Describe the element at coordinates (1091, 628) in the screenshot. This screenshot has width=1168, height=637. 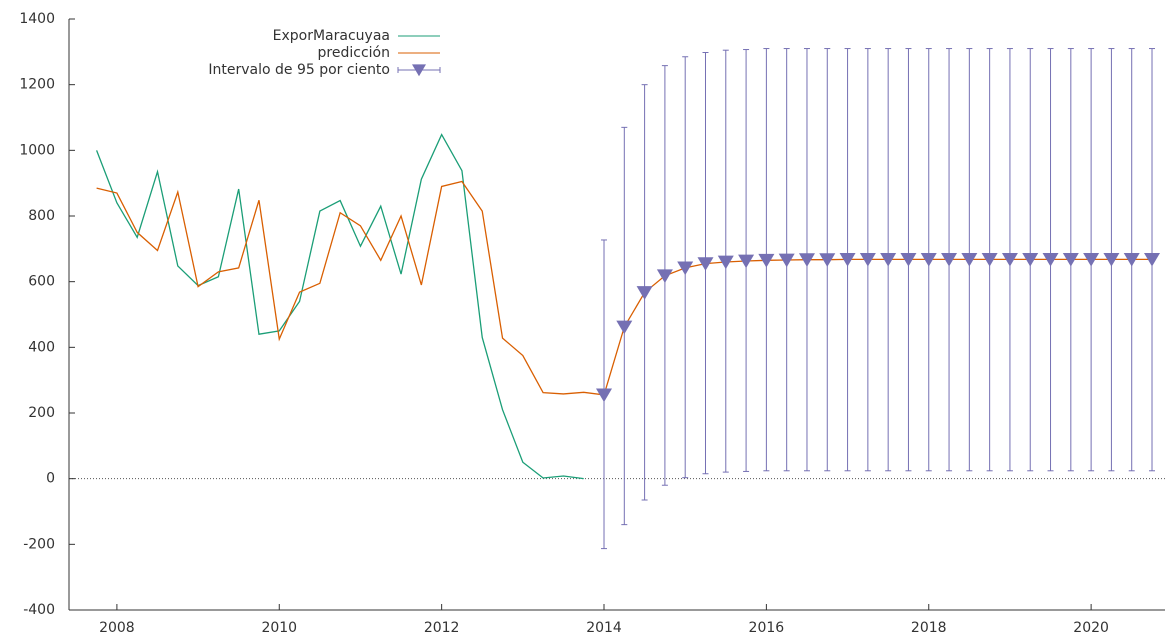
I see `x-tick-label: 2020` at that location.